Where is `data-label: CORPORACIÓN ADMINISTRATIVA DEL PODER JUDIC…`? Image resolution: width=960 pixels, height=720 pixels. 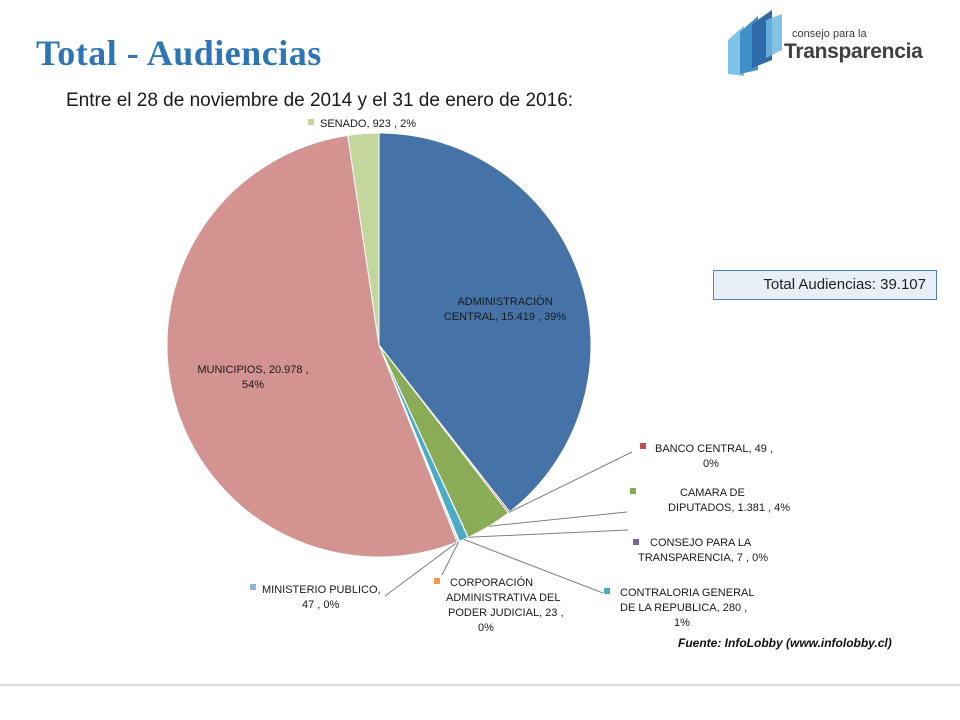
data-label: CORPORACIÓN ADMINISTRATIVA DEL PODER JUDIC… is located at coordinates (505, 605).